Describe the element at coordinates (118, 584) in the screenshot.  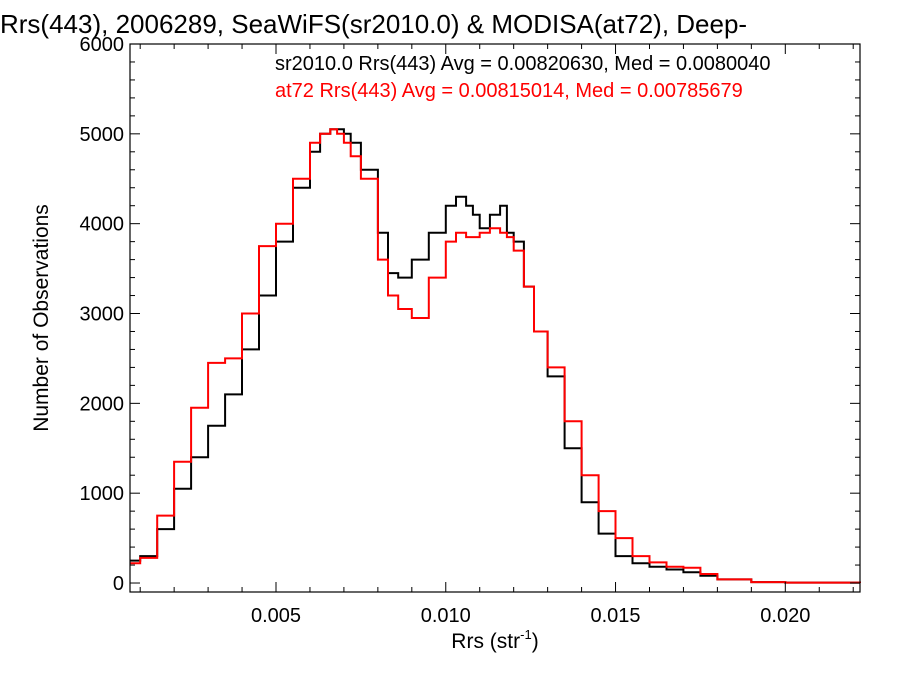
I see `y-tick-label: 0` at that location.